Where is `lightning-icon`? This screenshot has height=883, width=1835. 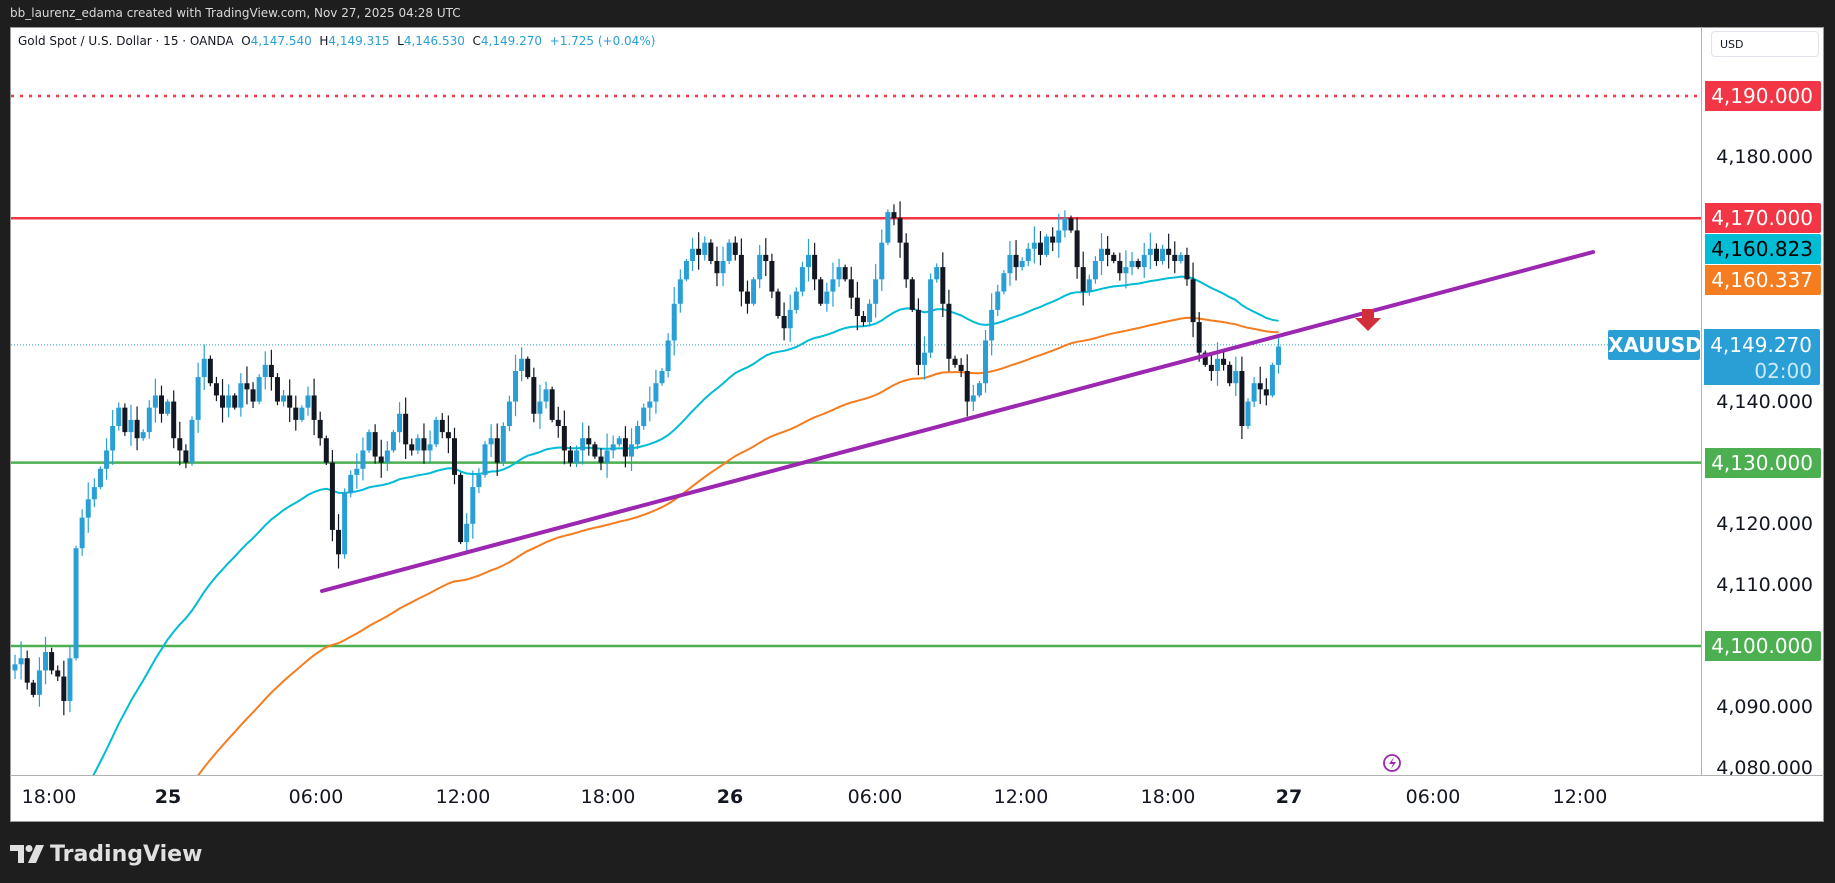 lightning-icon is located at coordinates (1392, 763).